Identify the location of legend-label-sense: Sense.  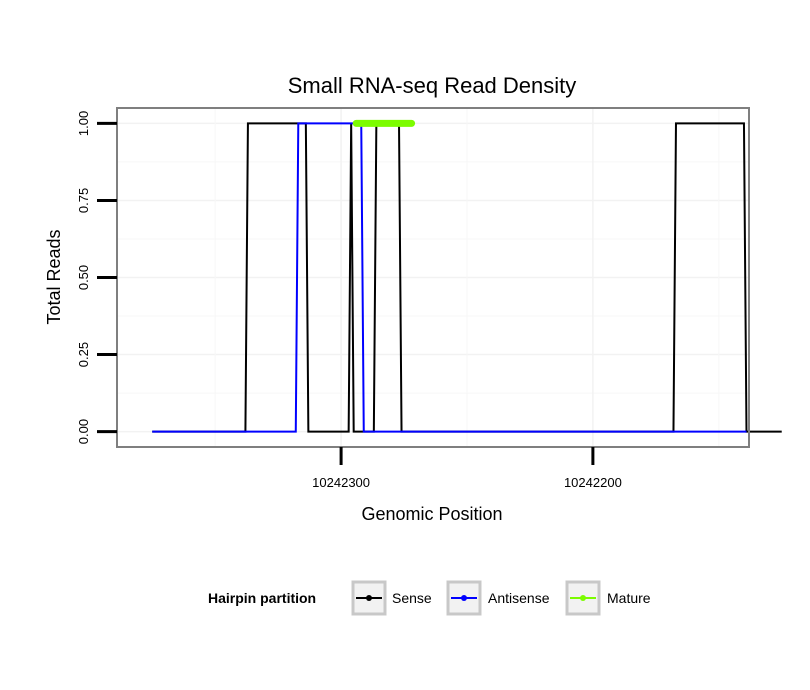
(412, 598).